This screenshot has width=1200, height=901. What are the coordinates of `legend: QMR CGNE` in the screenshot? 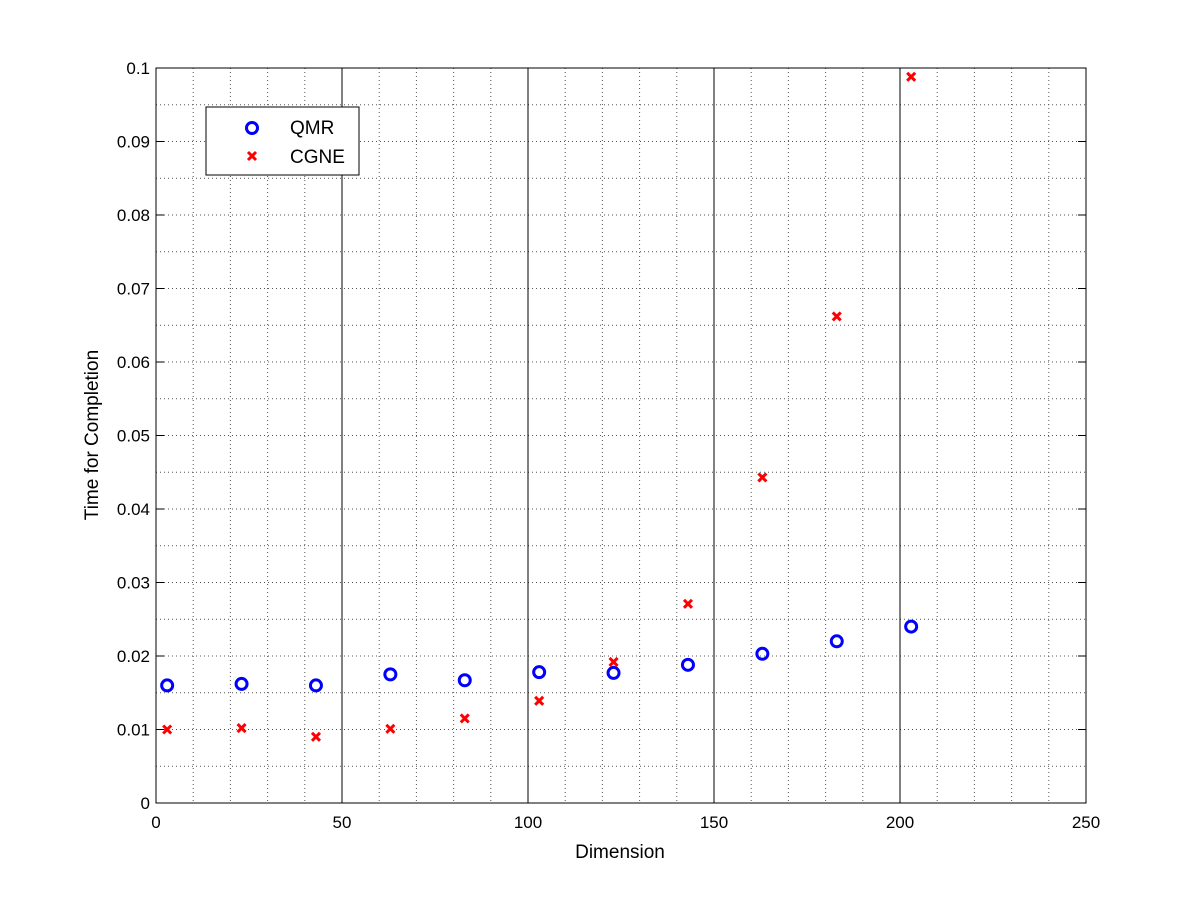 It's located at (282, 141).